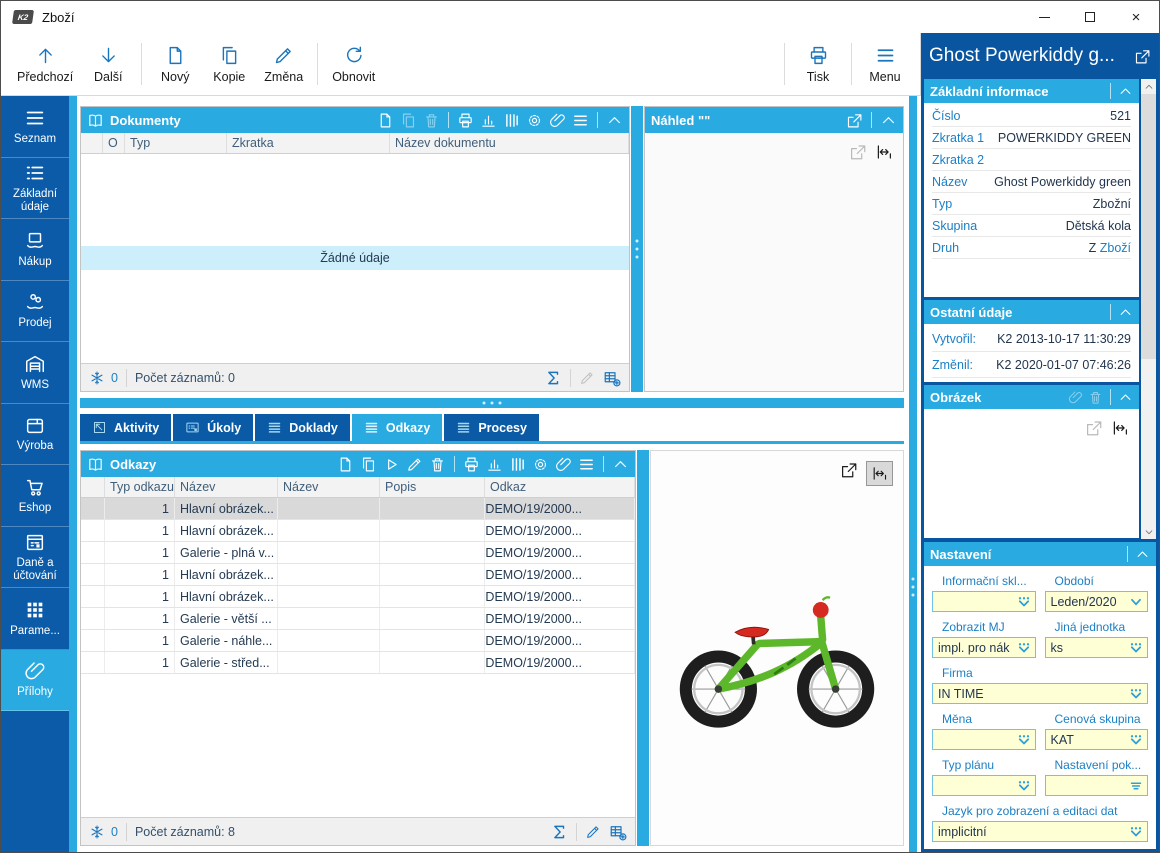 Image resolution: width=1160 pixels, height=853 pixels. What do you see at coordinates (229, 64) in the screenshot?
I see `copy-button: Kopie` at bounding box center [229, 64].